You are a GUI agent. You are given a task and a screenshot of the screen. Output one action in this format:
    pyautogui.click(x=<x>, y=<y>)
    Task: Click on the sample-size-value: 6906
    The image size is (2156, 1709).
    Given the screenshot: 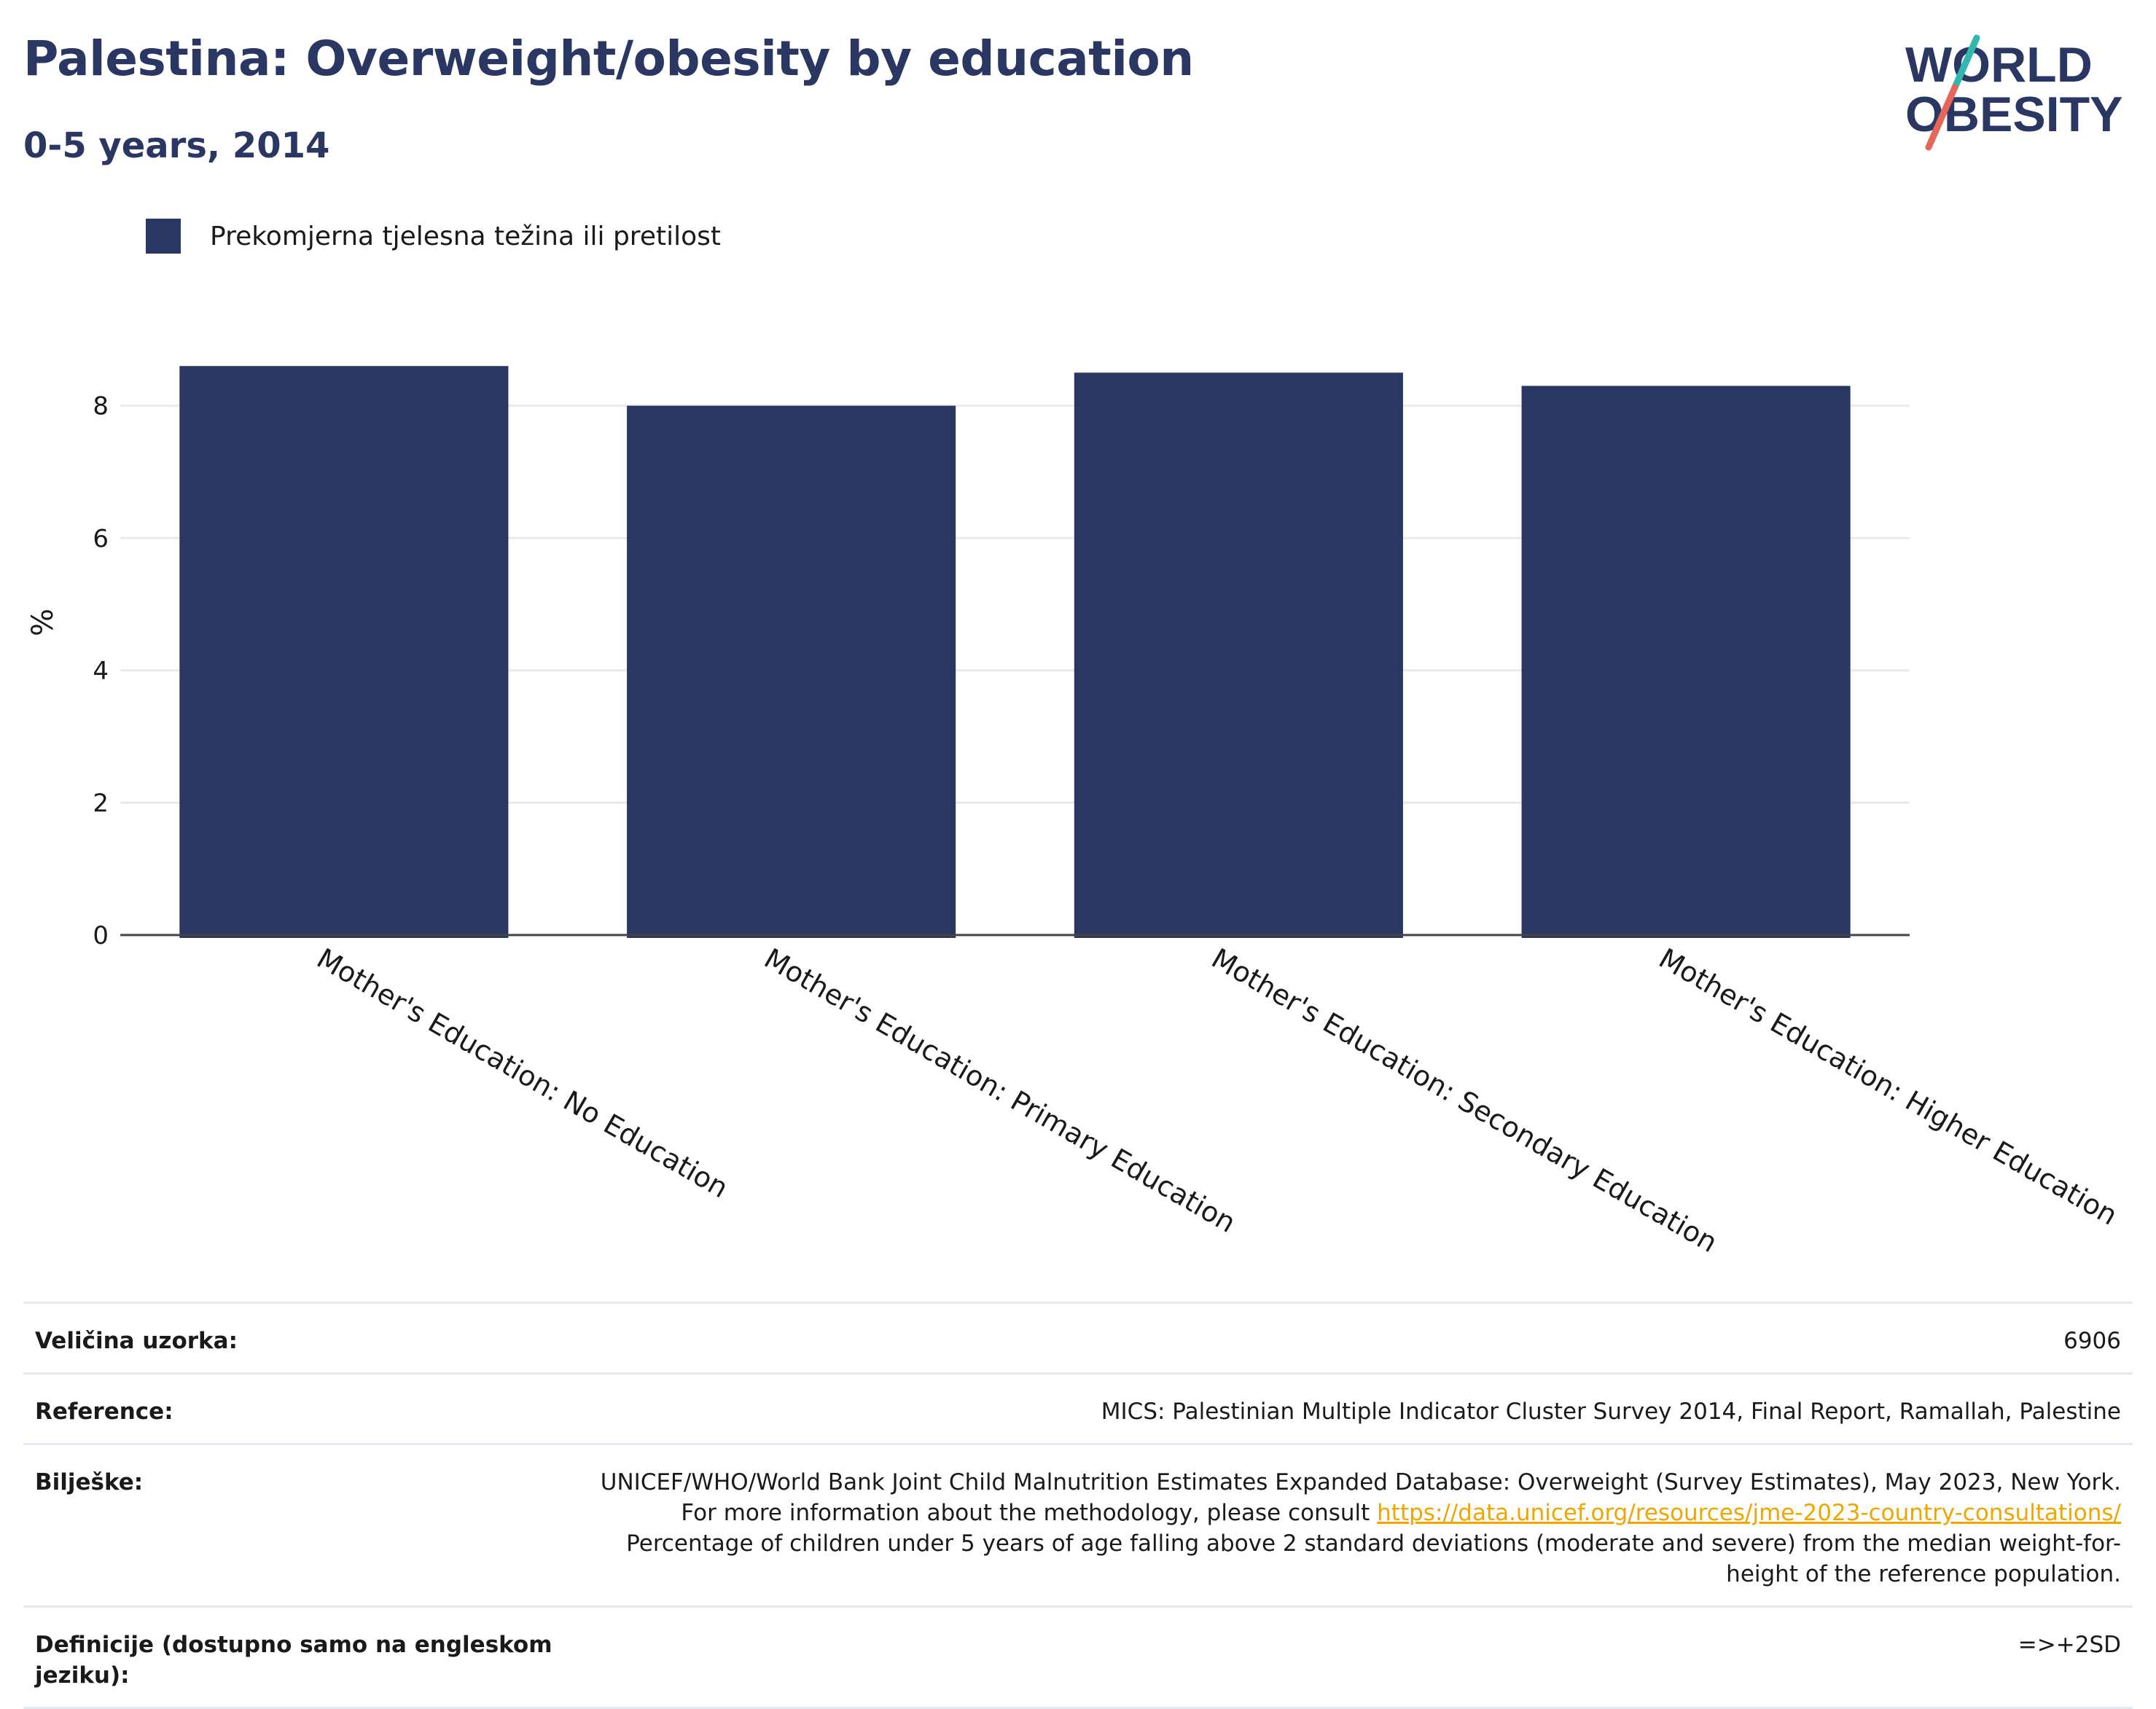 What is the action you would take?
    pyautogui.click(x=2092, y=1341)
    